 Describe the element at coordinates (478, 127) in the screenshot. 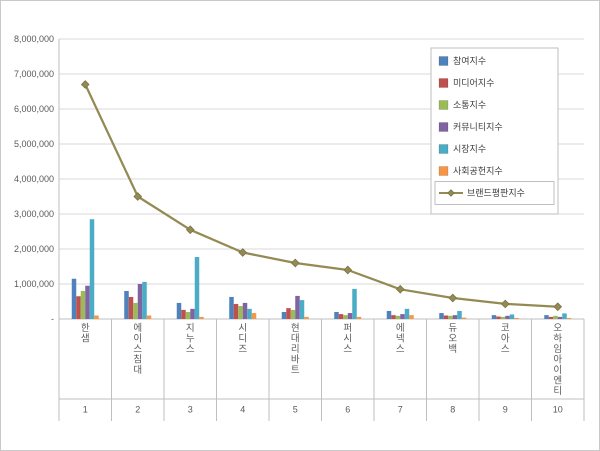

I see `legend-item-label: 커뮤니티지수` at that location.